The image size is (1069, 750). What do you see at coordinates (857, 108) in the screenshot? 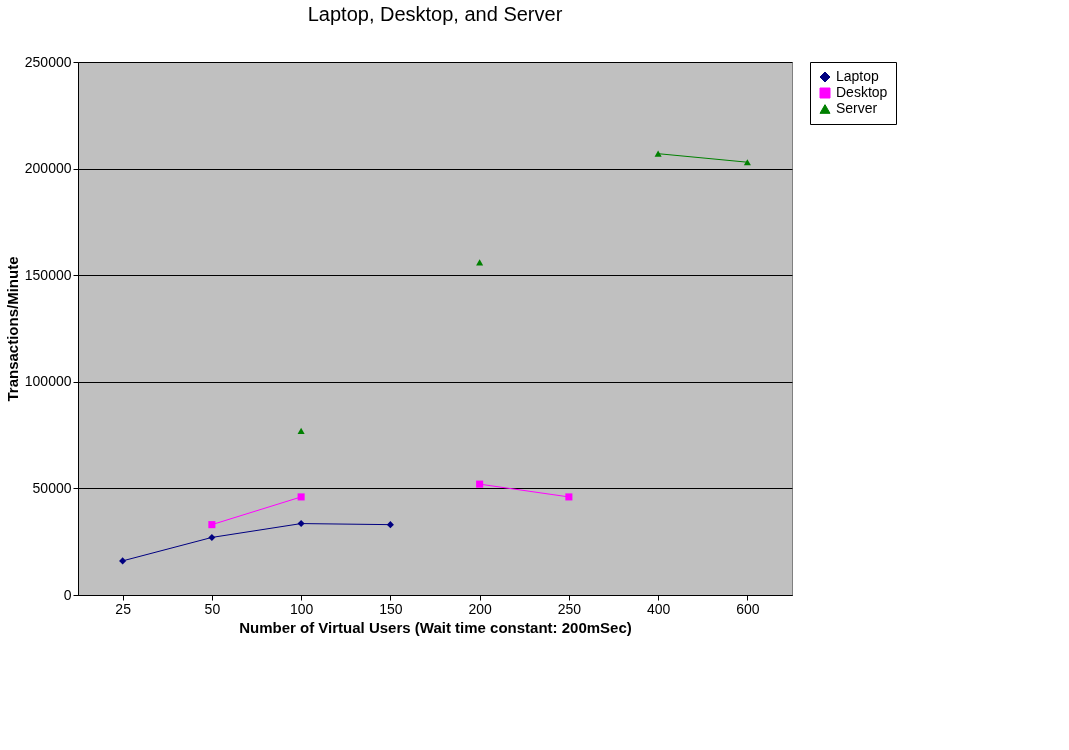
I see `legend-label: Server` at bounding box center [857, 108].